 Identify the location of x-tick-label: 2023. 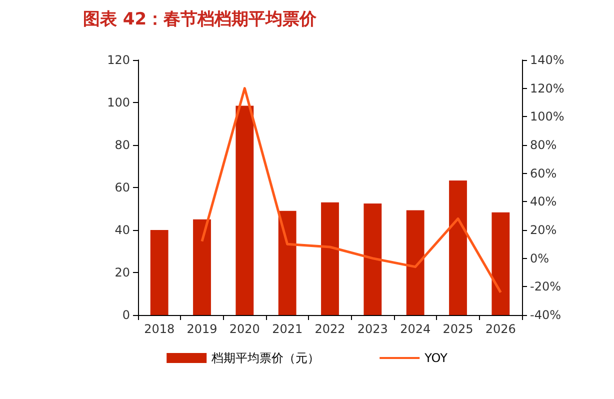
(372, 329).